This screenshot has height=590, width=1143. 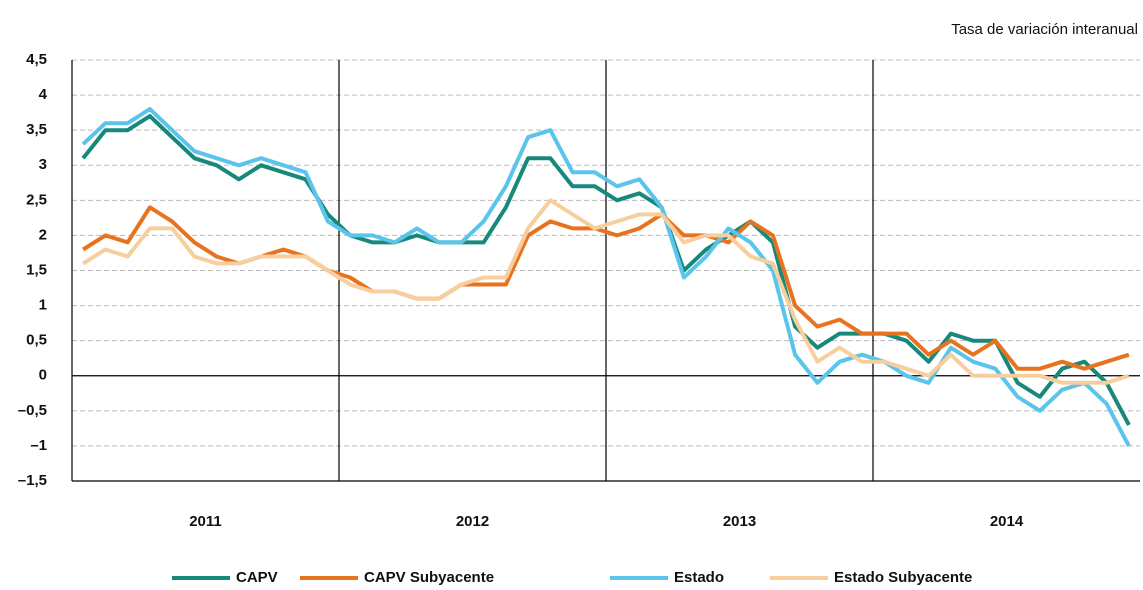 I want to click on y-tick-label: 4, so click(x=43, y=94).